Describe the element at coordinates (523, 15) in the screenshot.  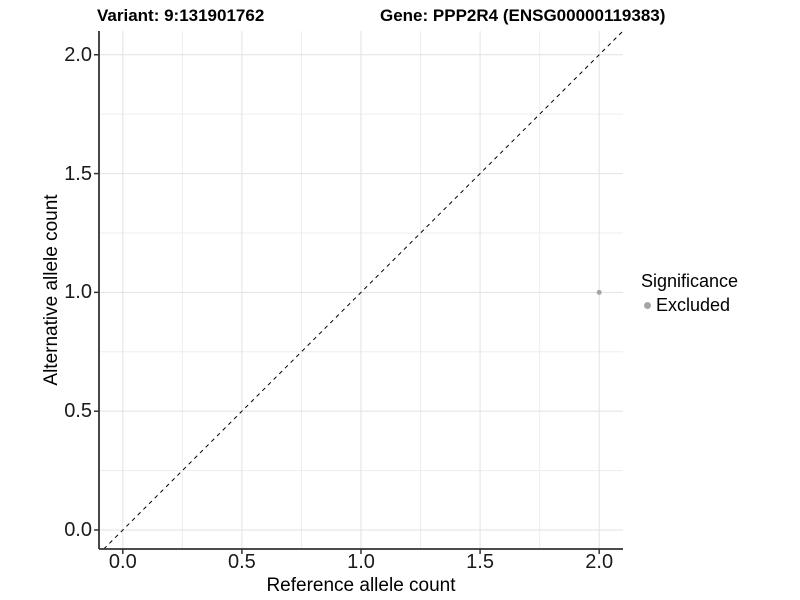
I see `gene-title: Gene: PPP2R4 (ENSG00000119383)` at that location.